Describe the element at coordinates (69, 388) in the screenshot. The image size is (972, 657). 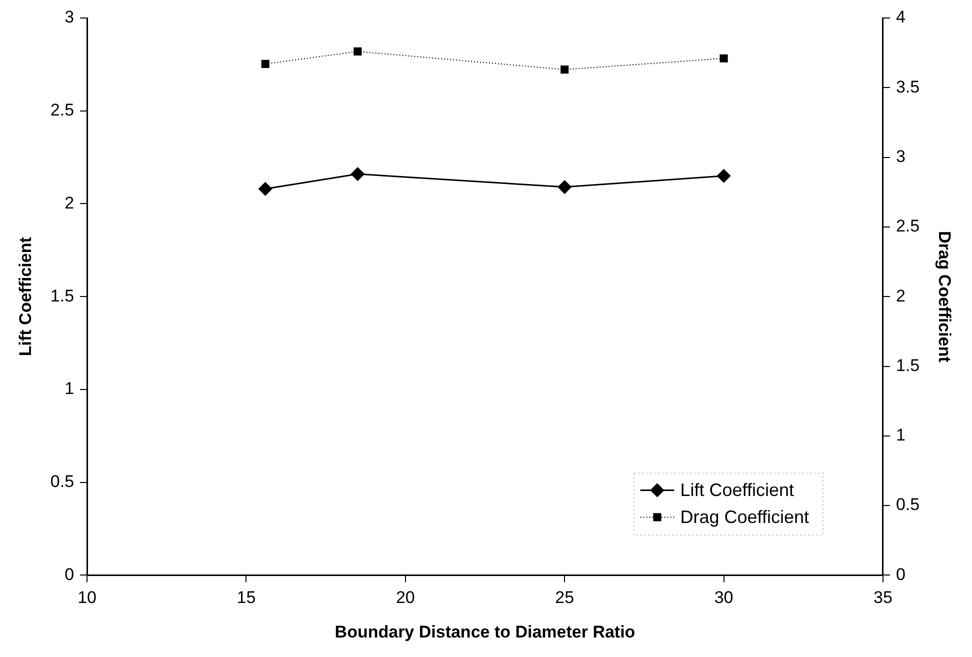
I see `y-tick-label: 1` at that location.